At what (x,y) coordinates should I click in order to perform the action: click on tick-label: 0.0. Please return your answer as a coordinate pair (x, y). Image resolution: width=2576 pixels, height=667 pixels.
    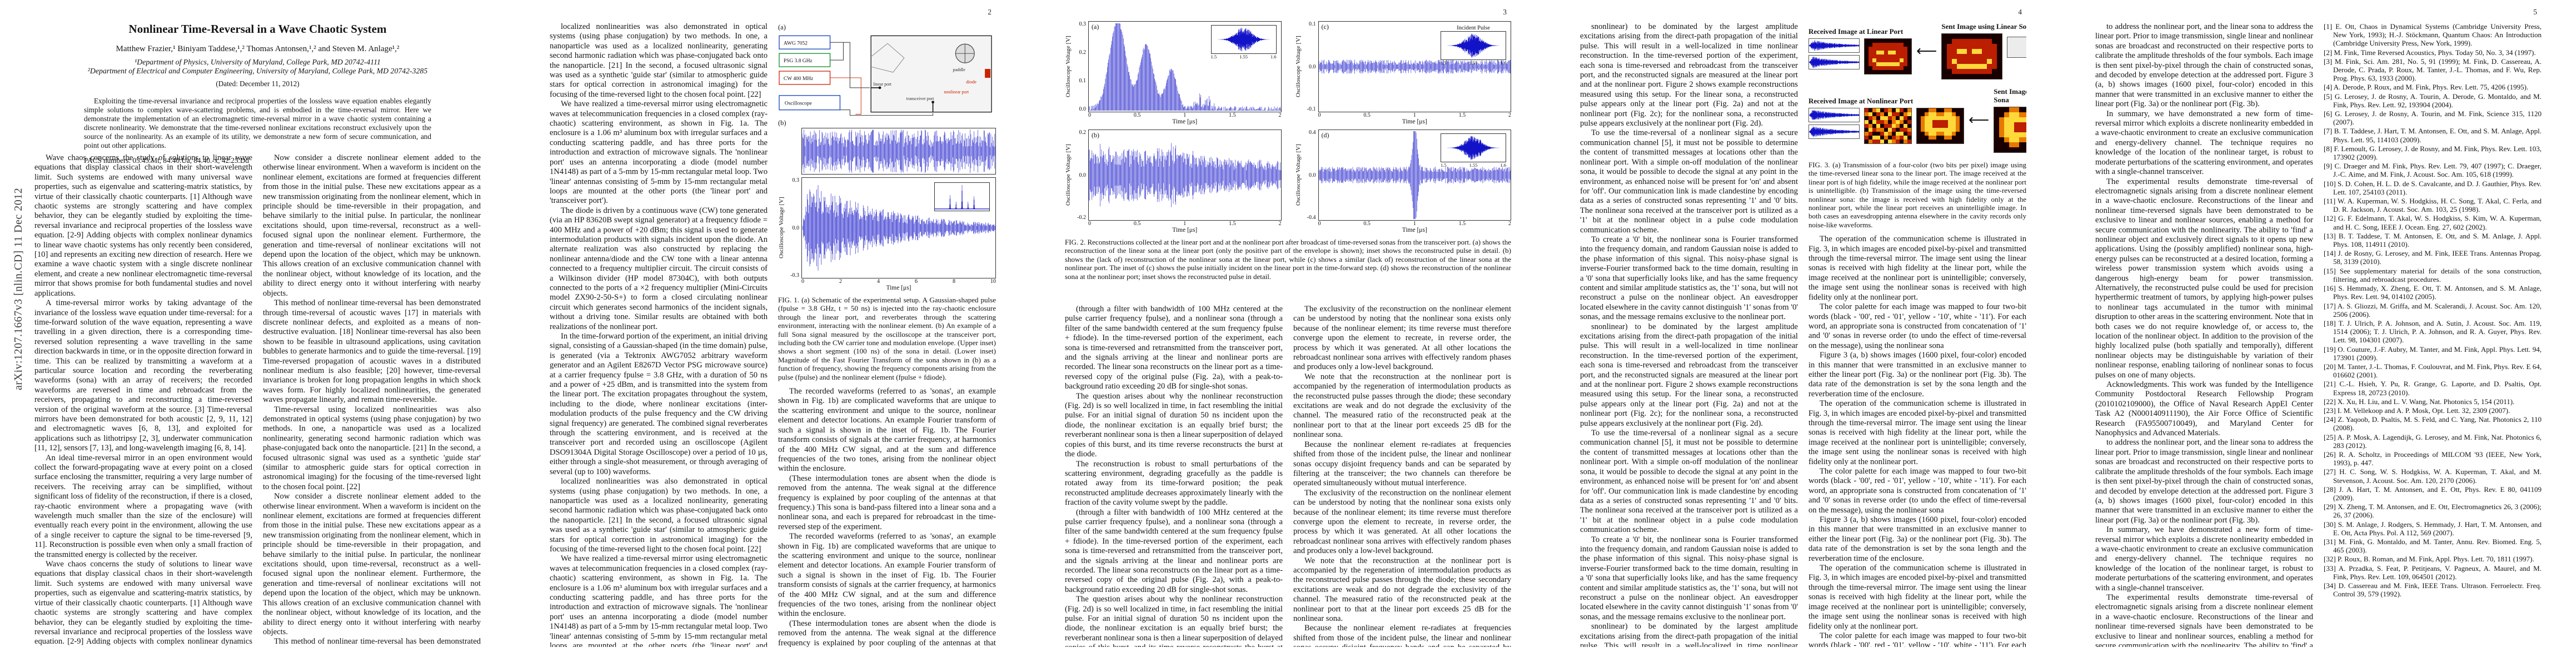
    Looking at the image, I should click on (1312, 175).